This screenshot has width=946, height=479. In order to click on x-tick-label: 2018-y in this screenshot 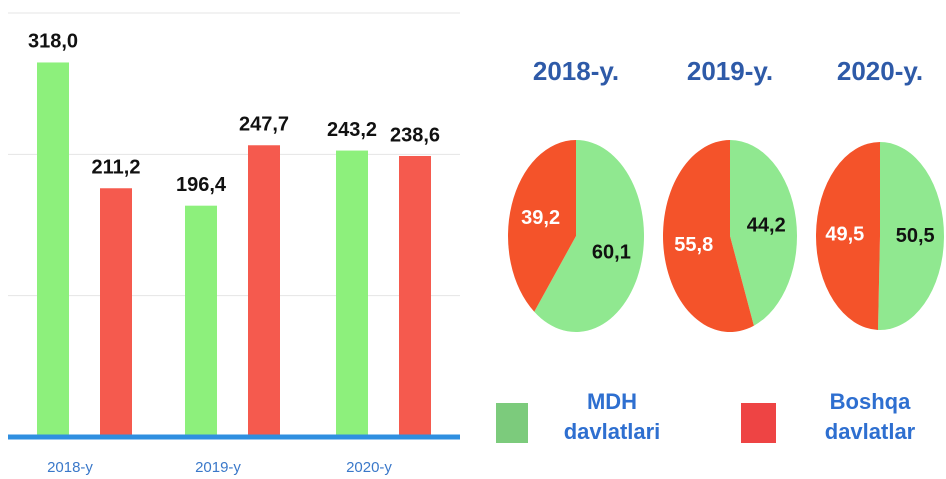, I will do `click(70, 467)`.